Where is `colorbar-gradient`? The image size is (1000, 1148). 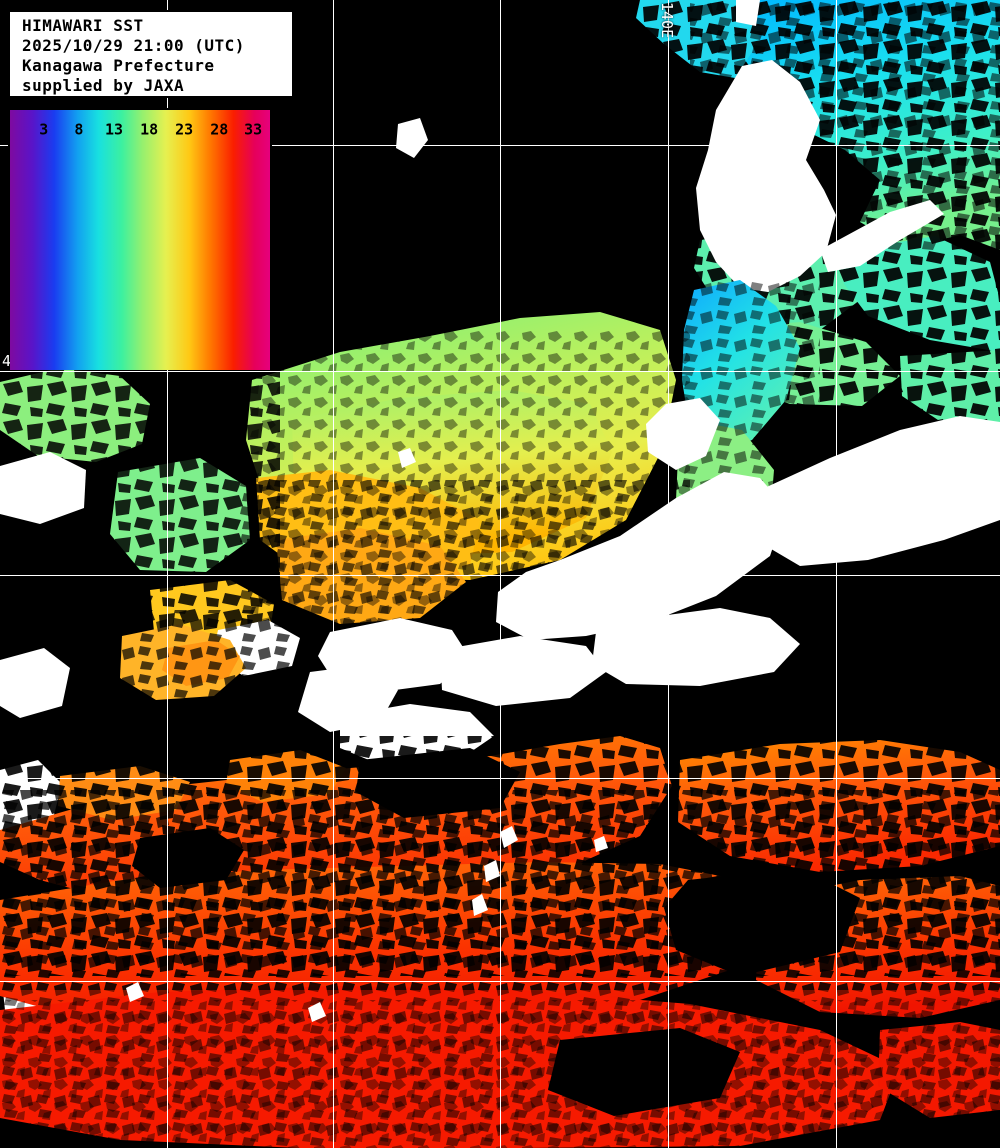
colorbar-gradient is located at coordinates (140, 240).